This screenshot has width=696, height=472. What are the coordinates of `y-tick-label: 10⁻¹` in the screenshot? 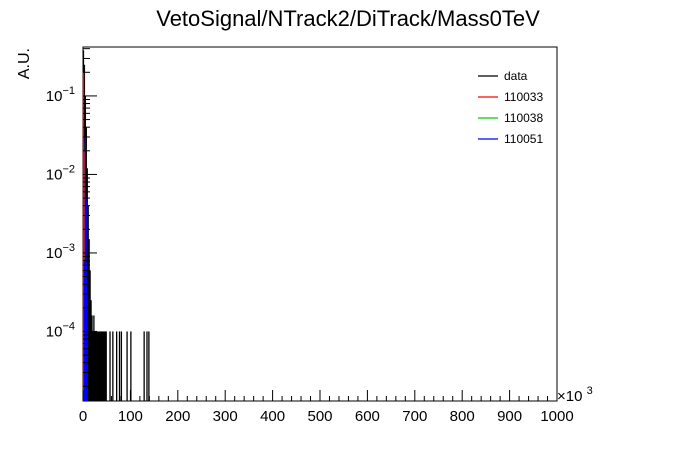 It's located at (60, 95).